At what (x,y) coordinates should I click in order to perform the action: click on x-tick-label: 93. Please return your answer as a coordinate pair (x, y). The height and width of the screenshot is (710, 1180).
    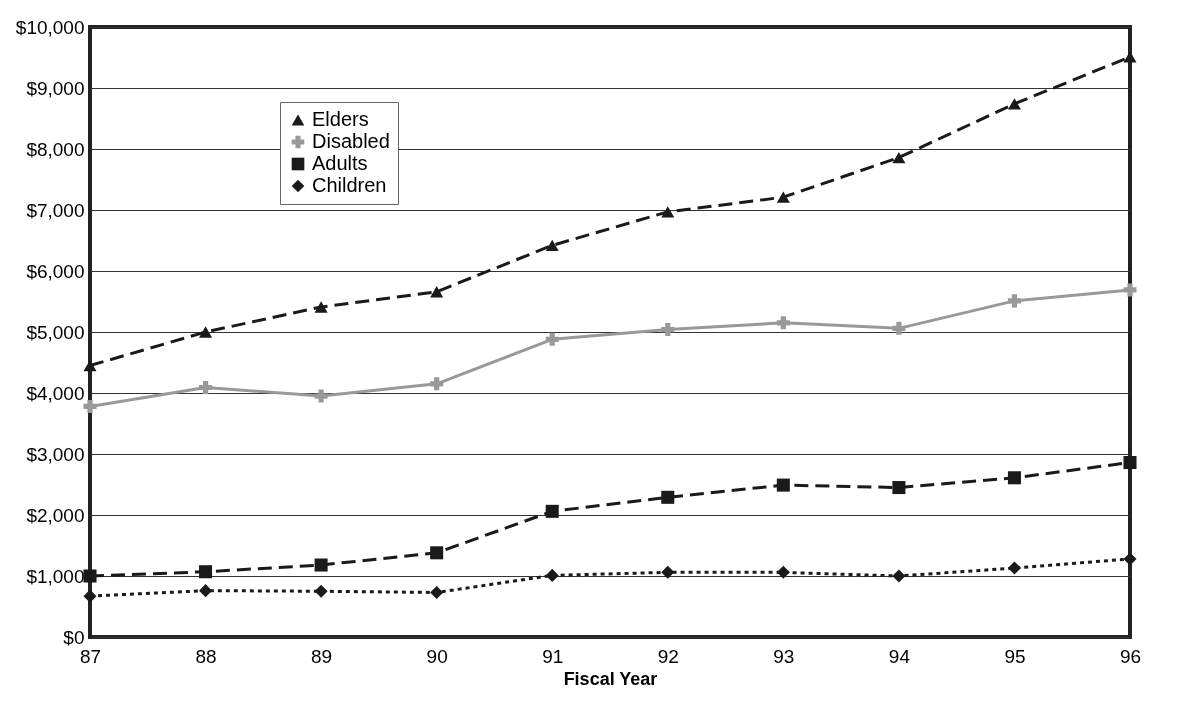
    Looking at the image, I should click on (784, 656).